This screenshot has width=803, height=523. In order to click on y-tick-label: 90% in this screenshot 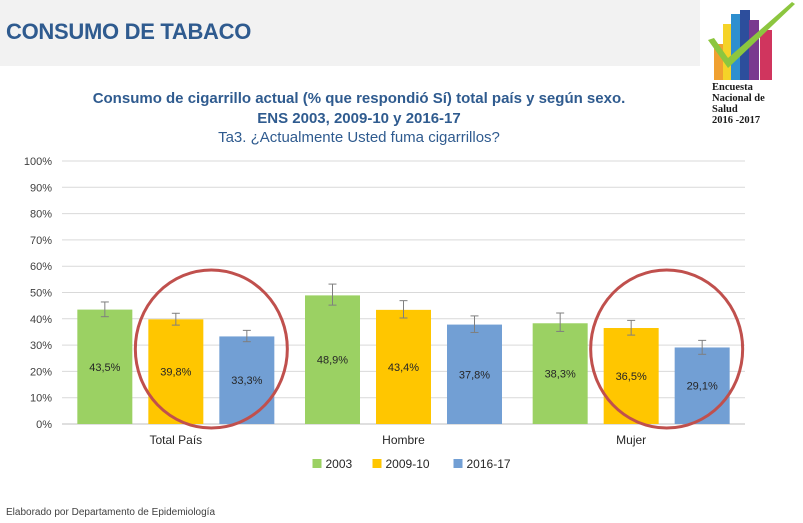, I will do `click(41, 188)`.